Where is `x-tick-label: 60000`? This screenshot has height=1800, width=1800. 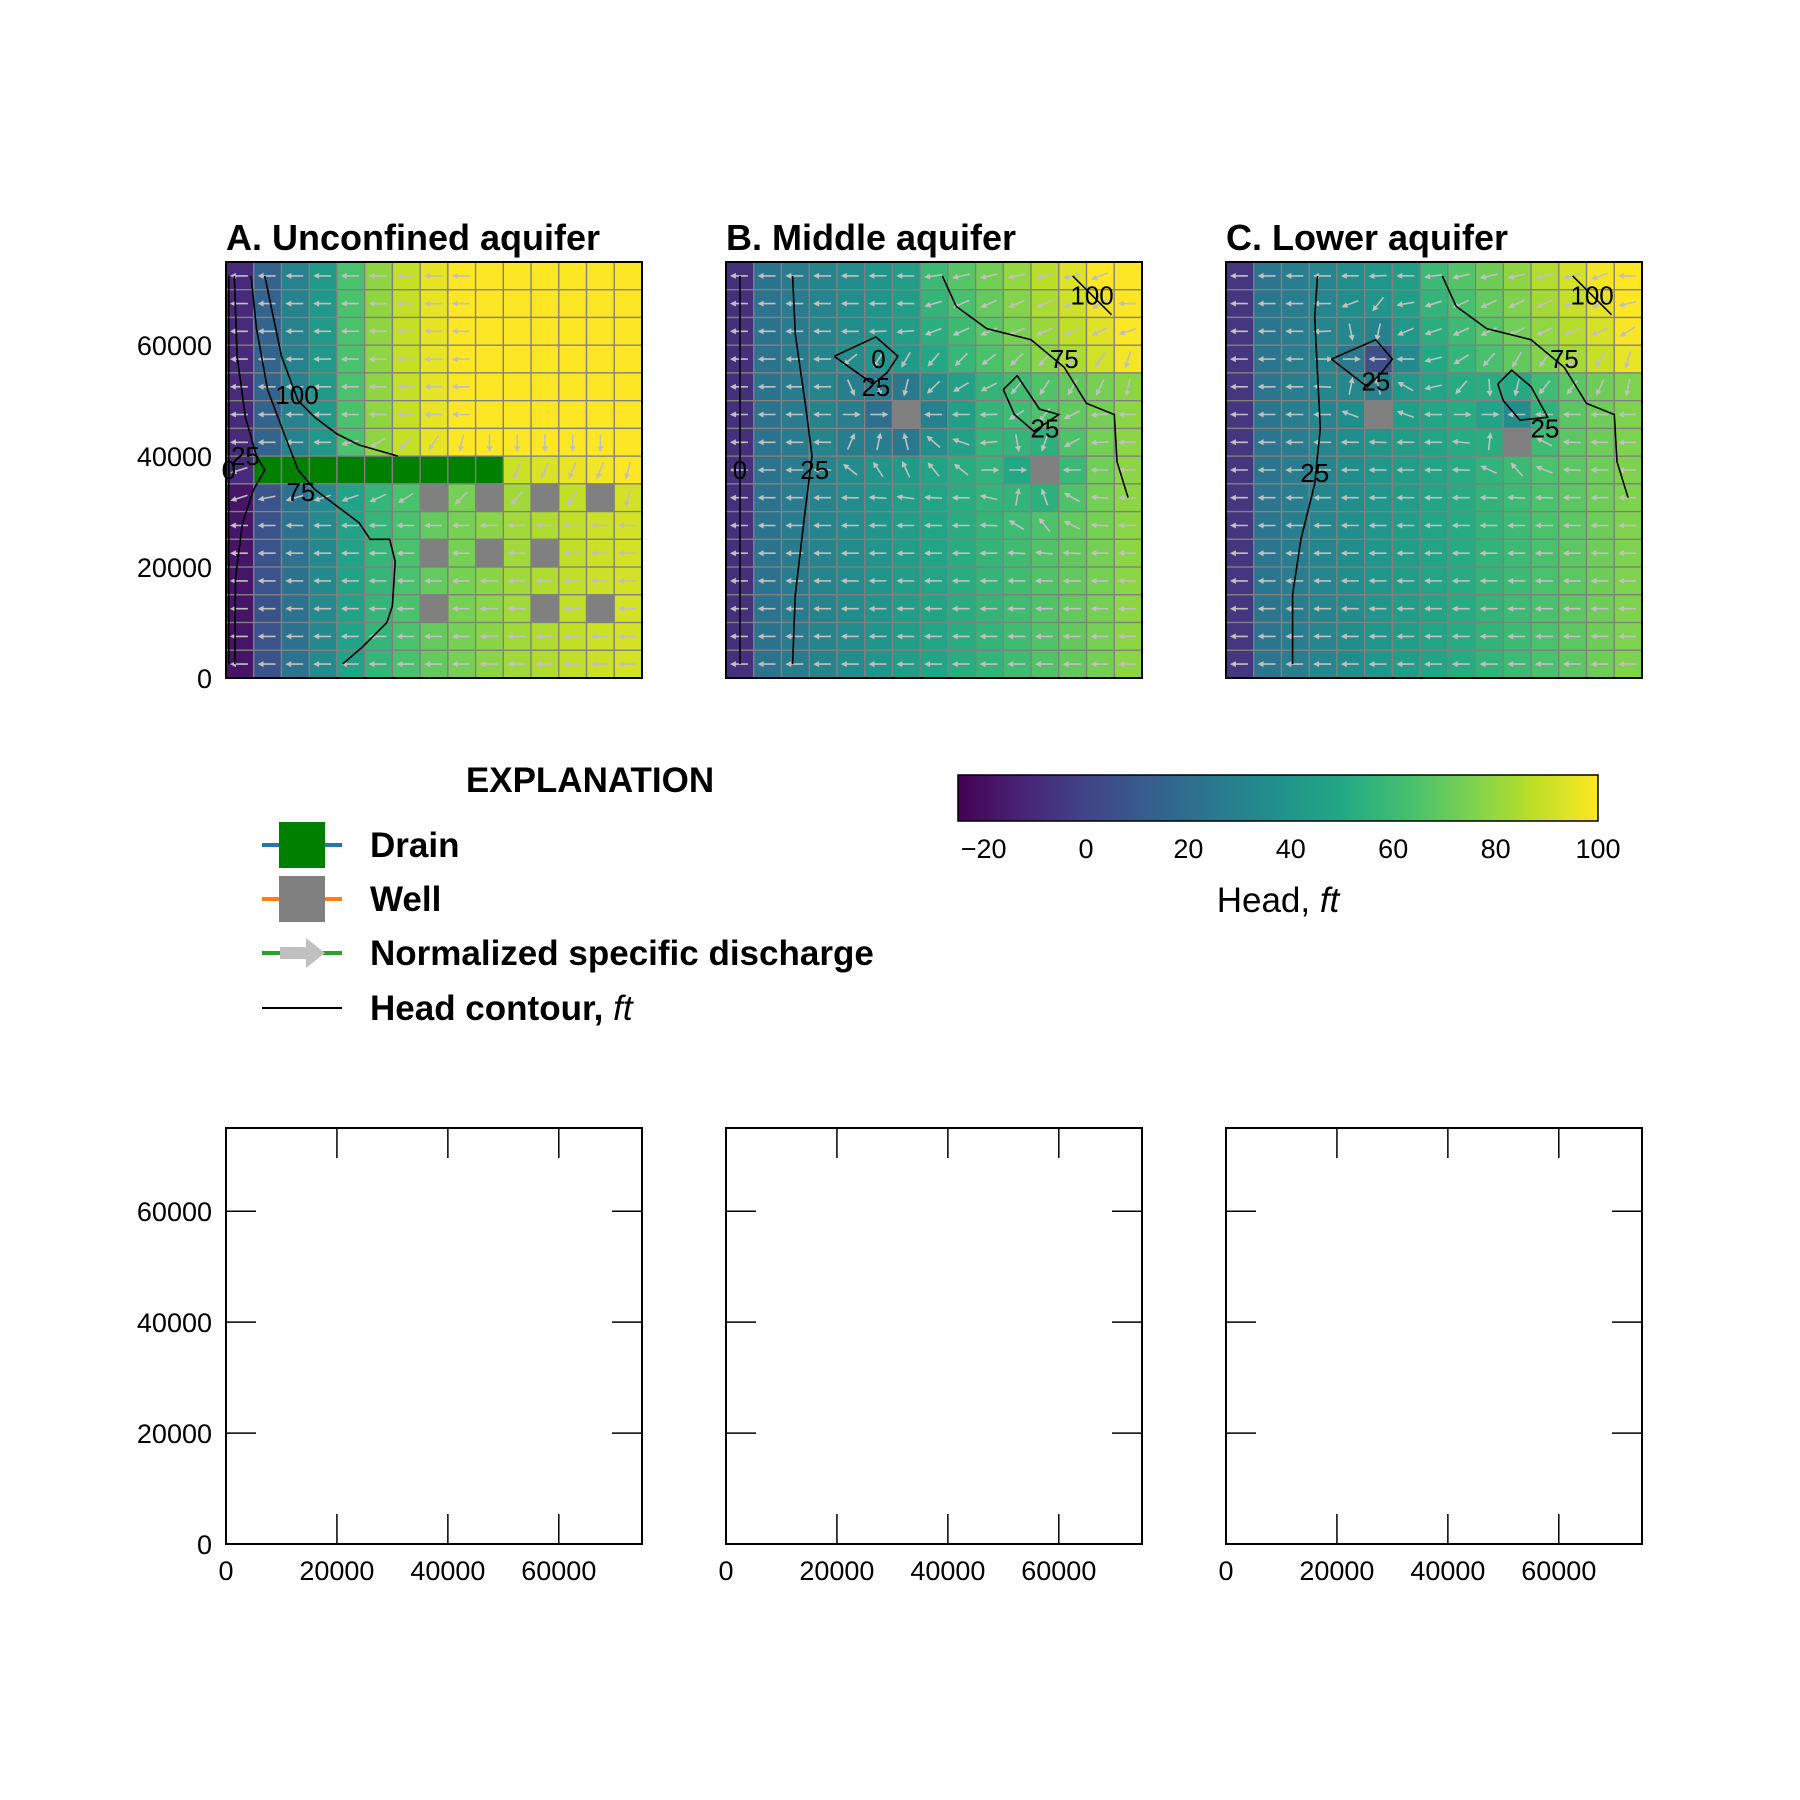 x-tick-label: 60000 is located at coordinates (558, 1571).